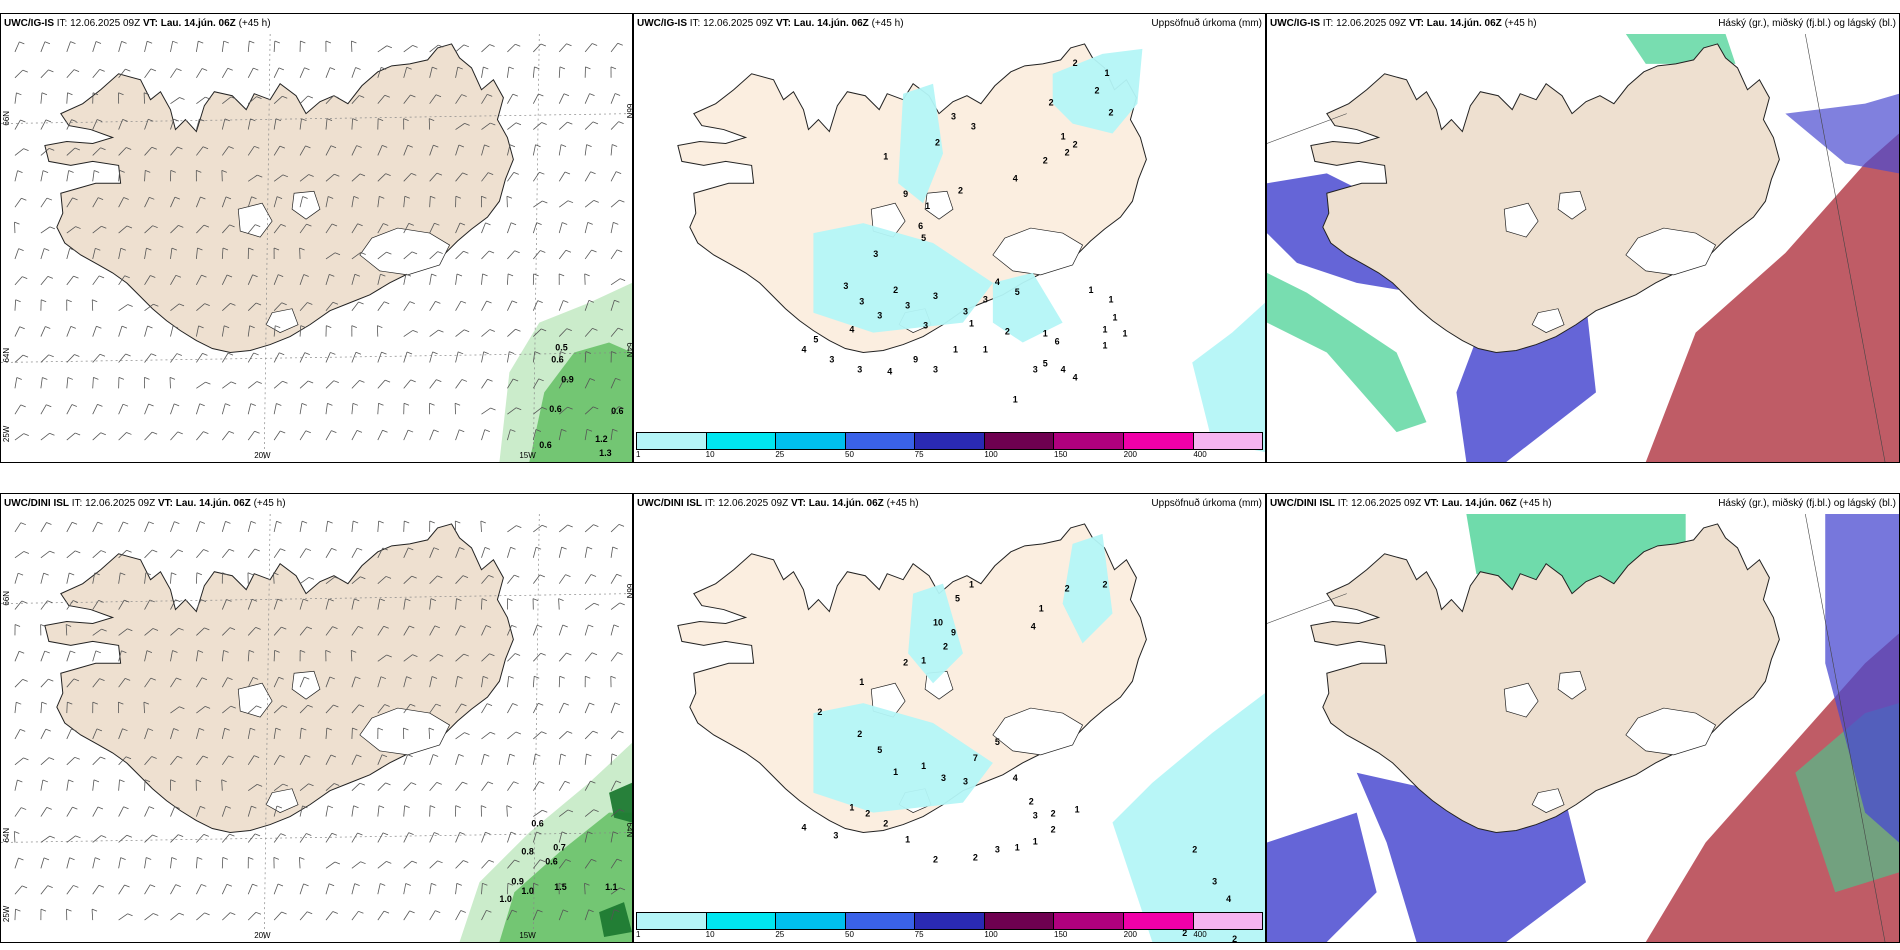 The width and height of the screenshot is (1900, 950). I want to click on latitude-line, so click(316, 118).